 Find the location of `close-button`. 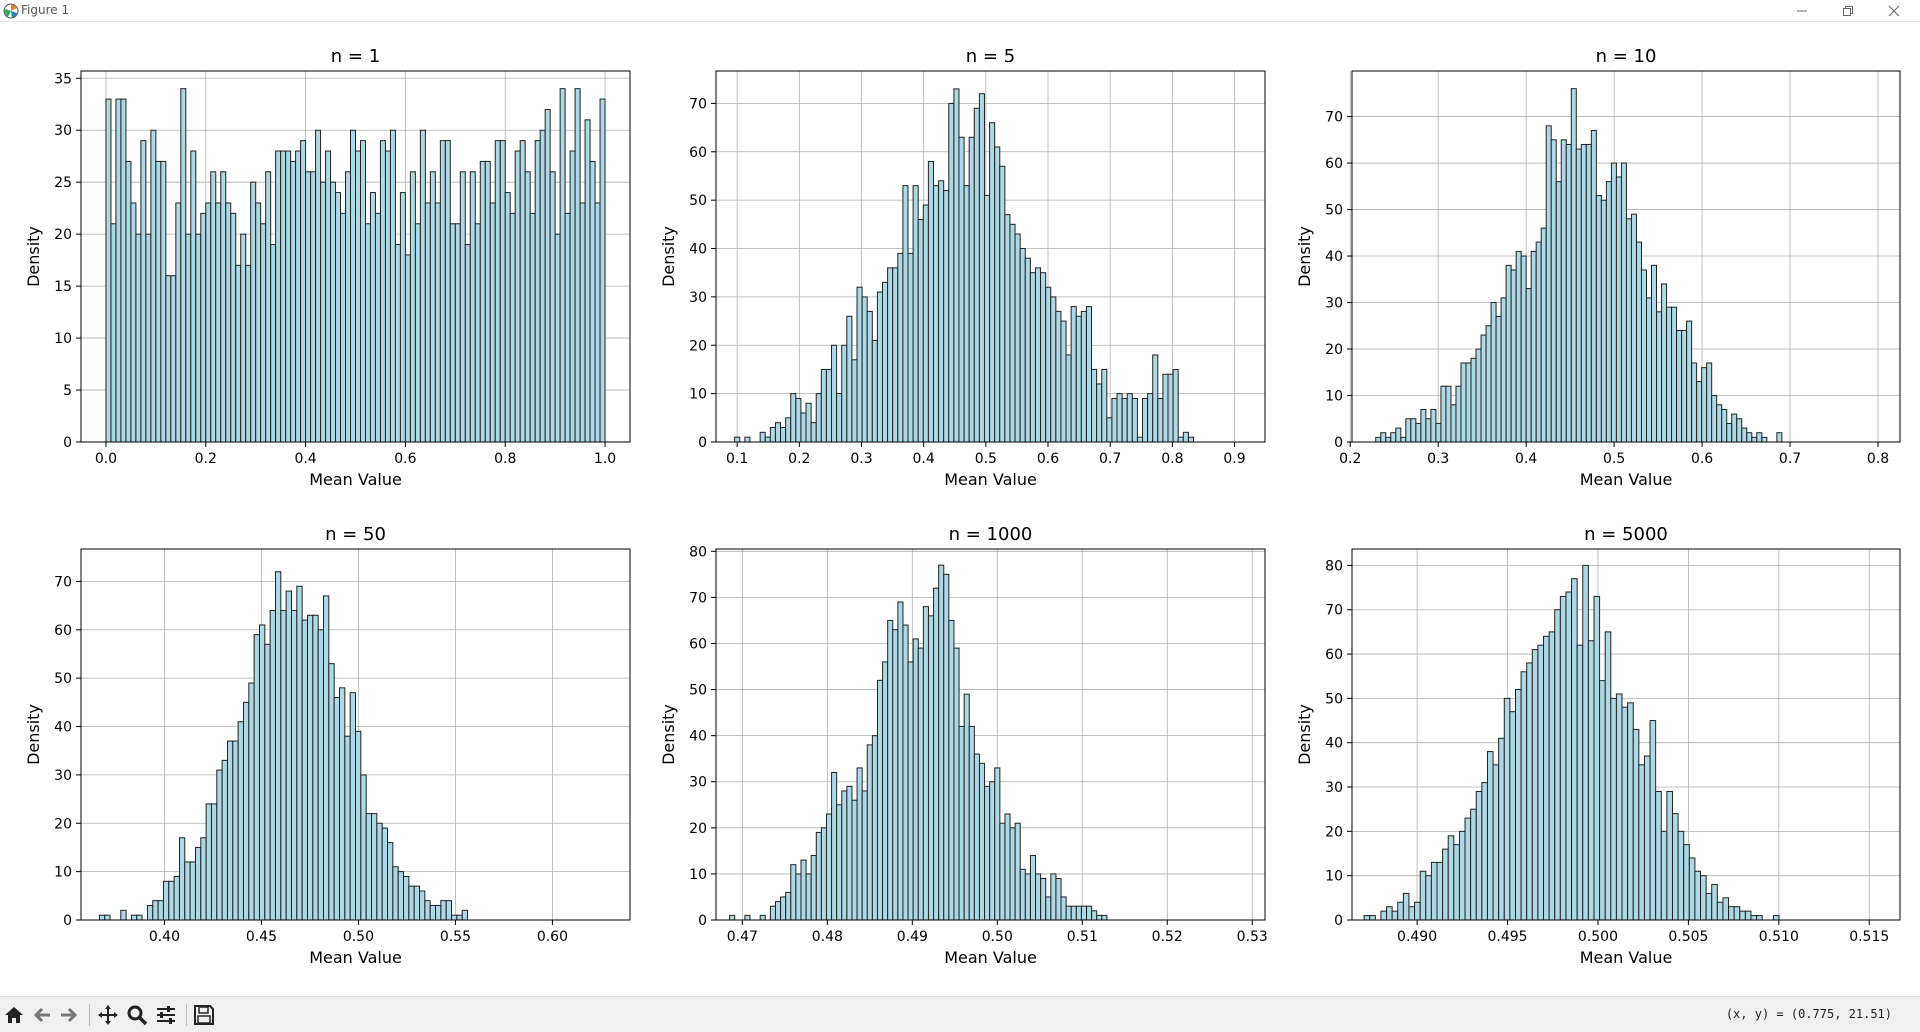

close-button is located at coordinates (1894, 11).